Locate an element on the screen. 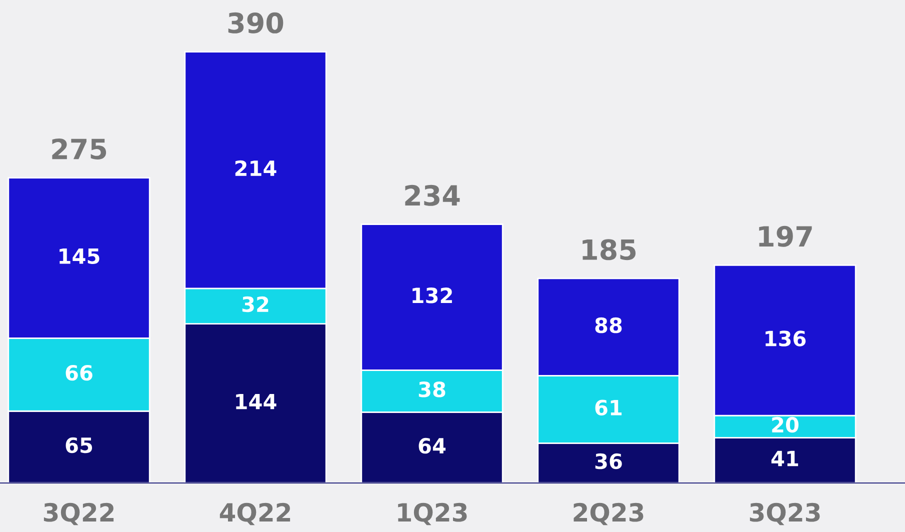 This screenshot has height=532, width=905. data-label: 32 is located at coordinates (255, 304).